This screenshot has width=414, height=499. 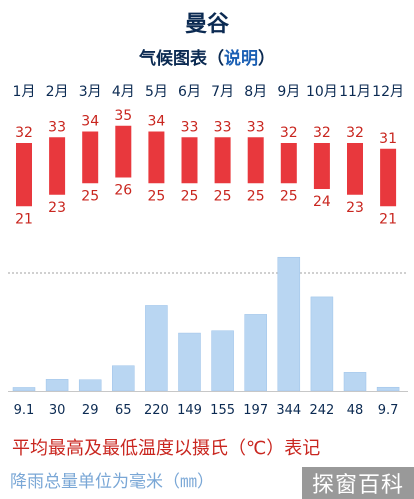 I want to click on rain-value-label: 65, so click(x=123, y=410).